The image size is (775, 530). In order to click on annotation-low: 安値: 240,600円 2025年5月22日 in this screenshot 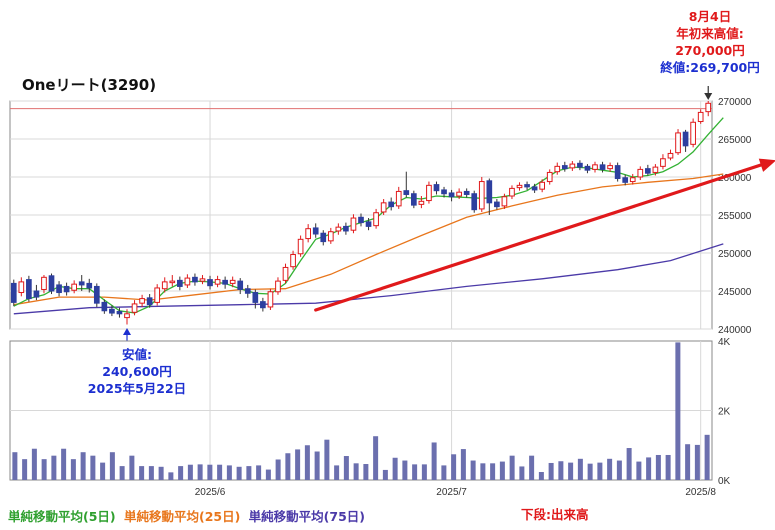, I will do `click(137, 371)`.